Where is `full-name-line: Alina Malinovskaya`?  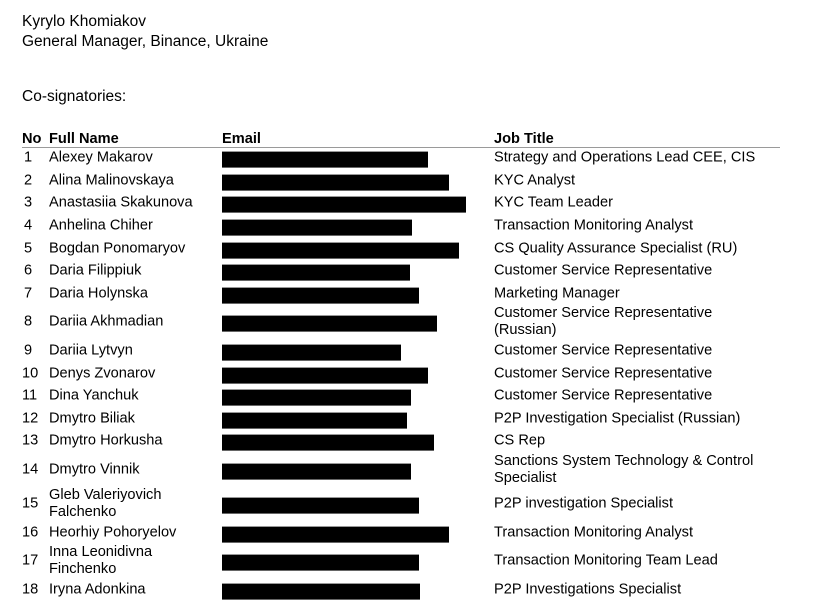
full-name-line: Alina Malinovskaya is located at coordinates (111, 180).